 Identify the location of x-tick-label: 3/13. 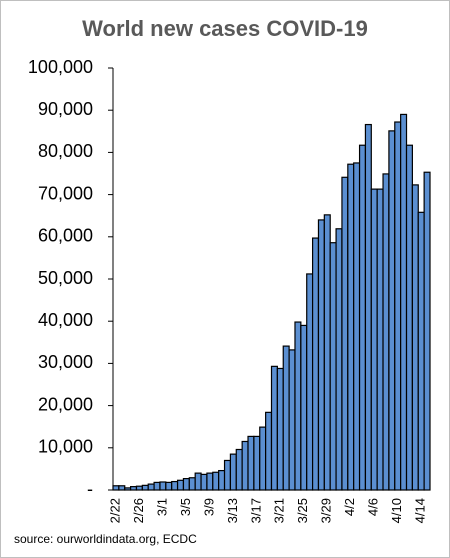
(232, 510).